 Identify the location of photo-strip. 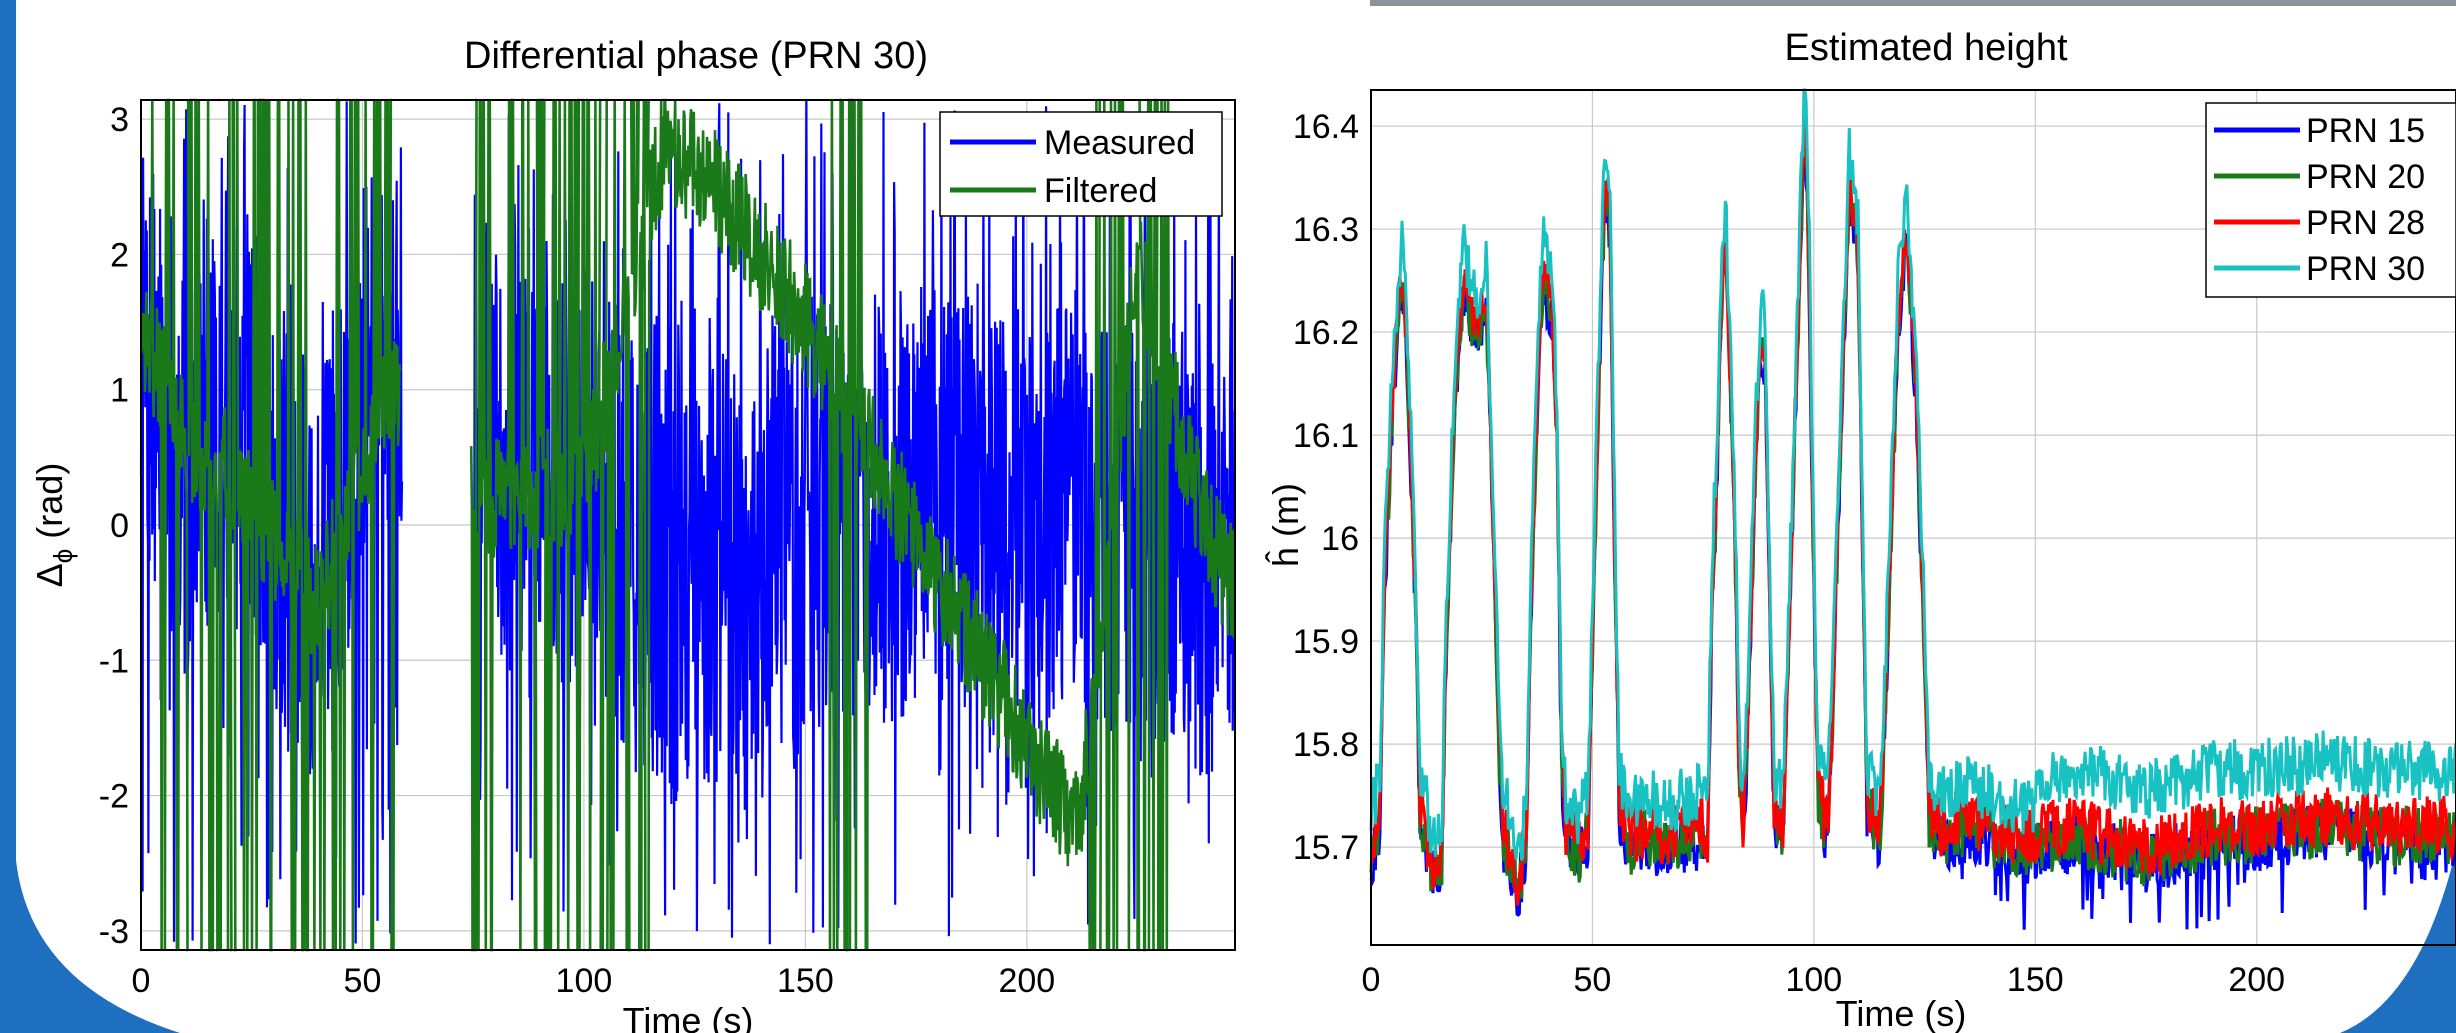
(1913, 3).